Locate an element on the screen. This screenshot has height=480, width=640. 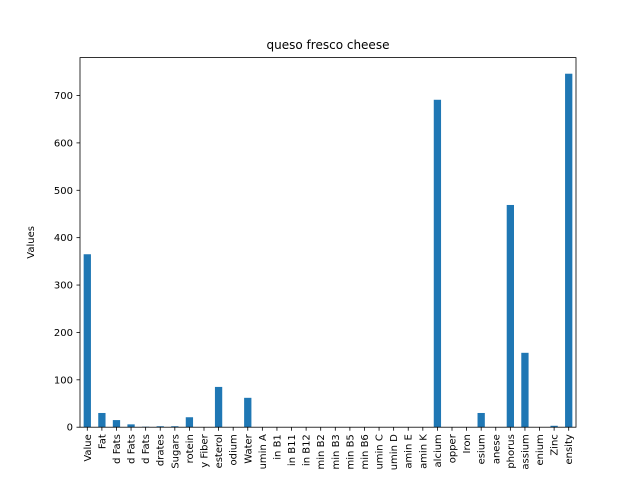
y-axis: 0 100 200 300 400 500 600 700 is located at coordinates (67, 262).